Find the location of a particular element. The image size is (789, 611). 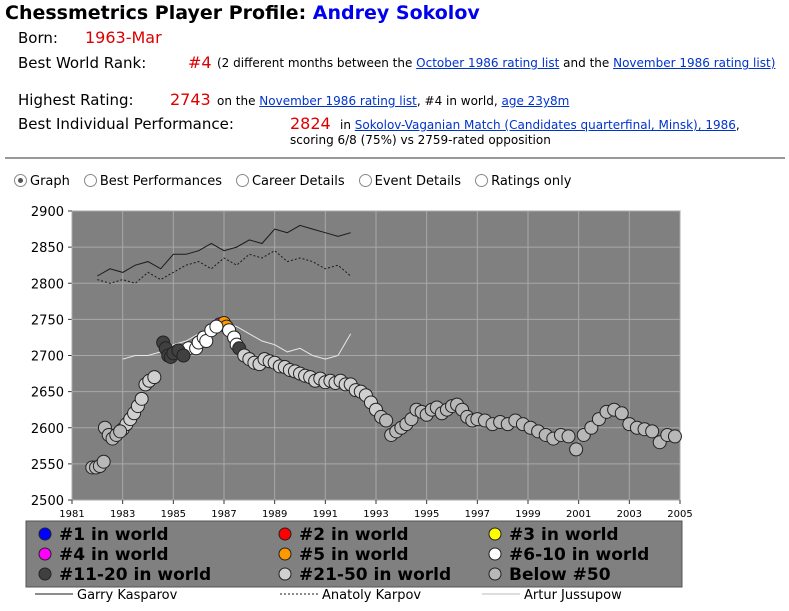

legend-label: Garry Kasparov is located at coordinates (127, 595).